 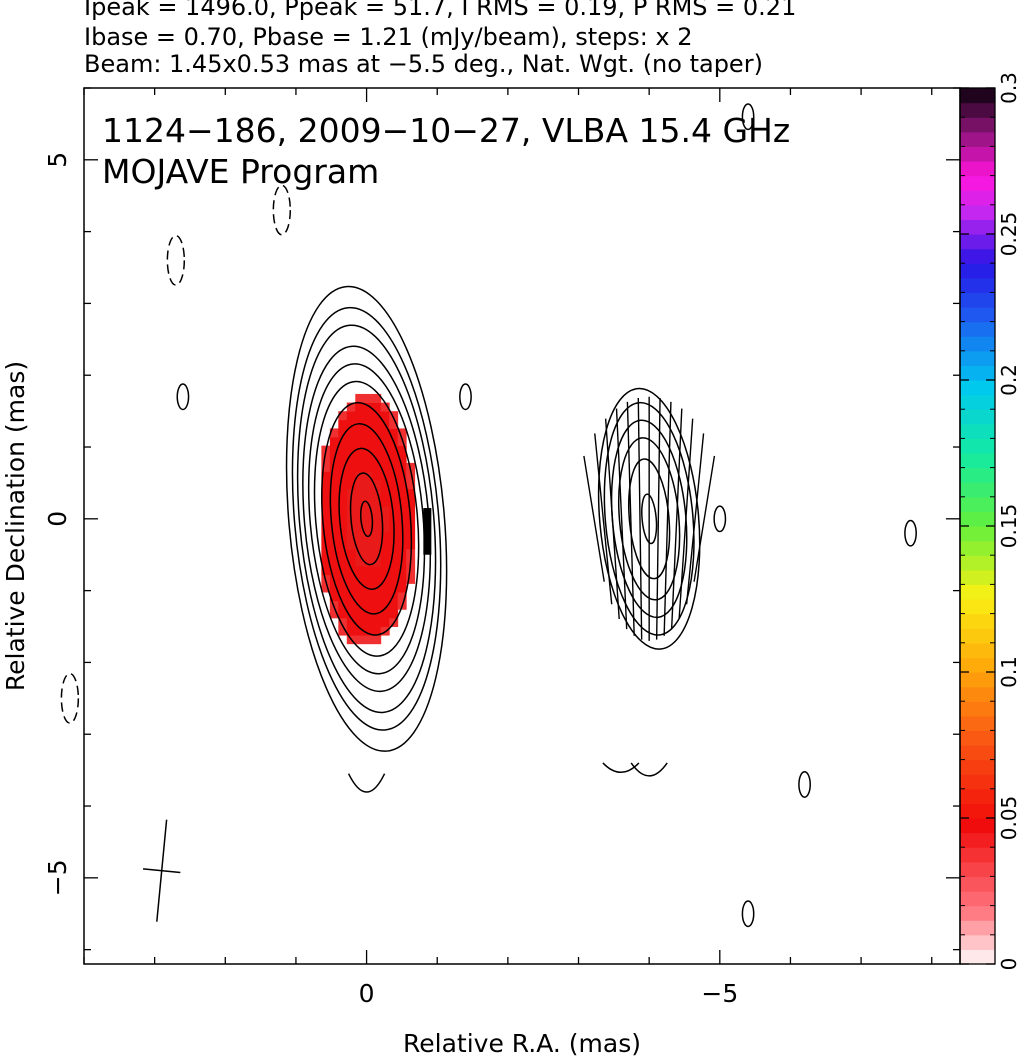 I want to click on y-tick-label: 5, so click(x=57, y=160).